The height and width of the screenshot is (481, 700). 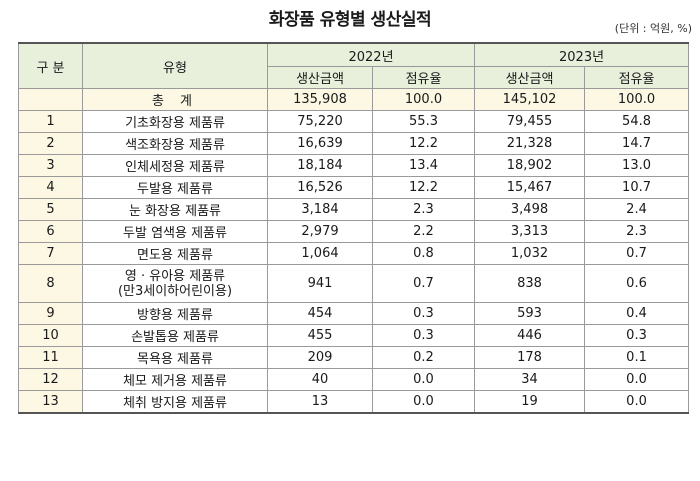 What do you see at coordinates (637, 357) in the screenshot?
I see `row-share-2023: 0.1` at bounding box center [637, 357].